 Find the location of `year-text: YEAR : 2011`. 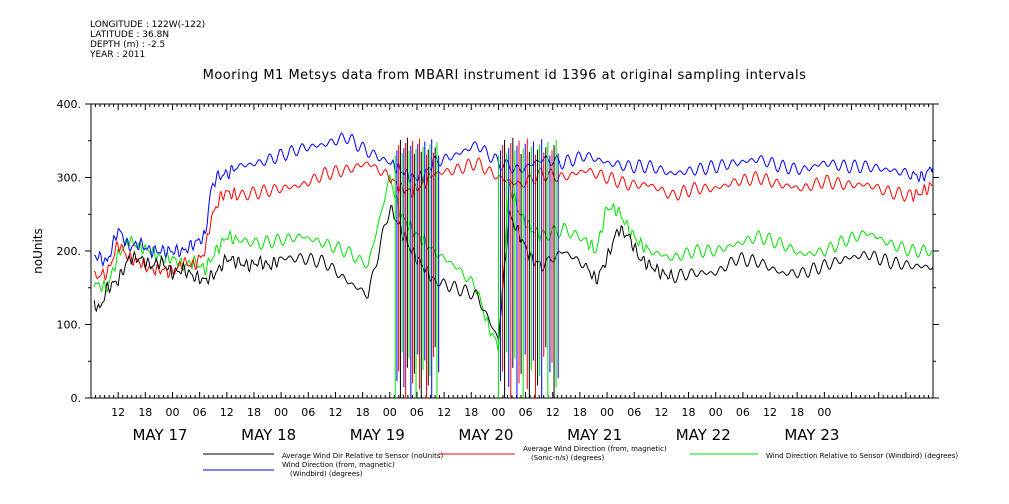

year-text: YEAR : 2011 is located at coordinates (118, 55).